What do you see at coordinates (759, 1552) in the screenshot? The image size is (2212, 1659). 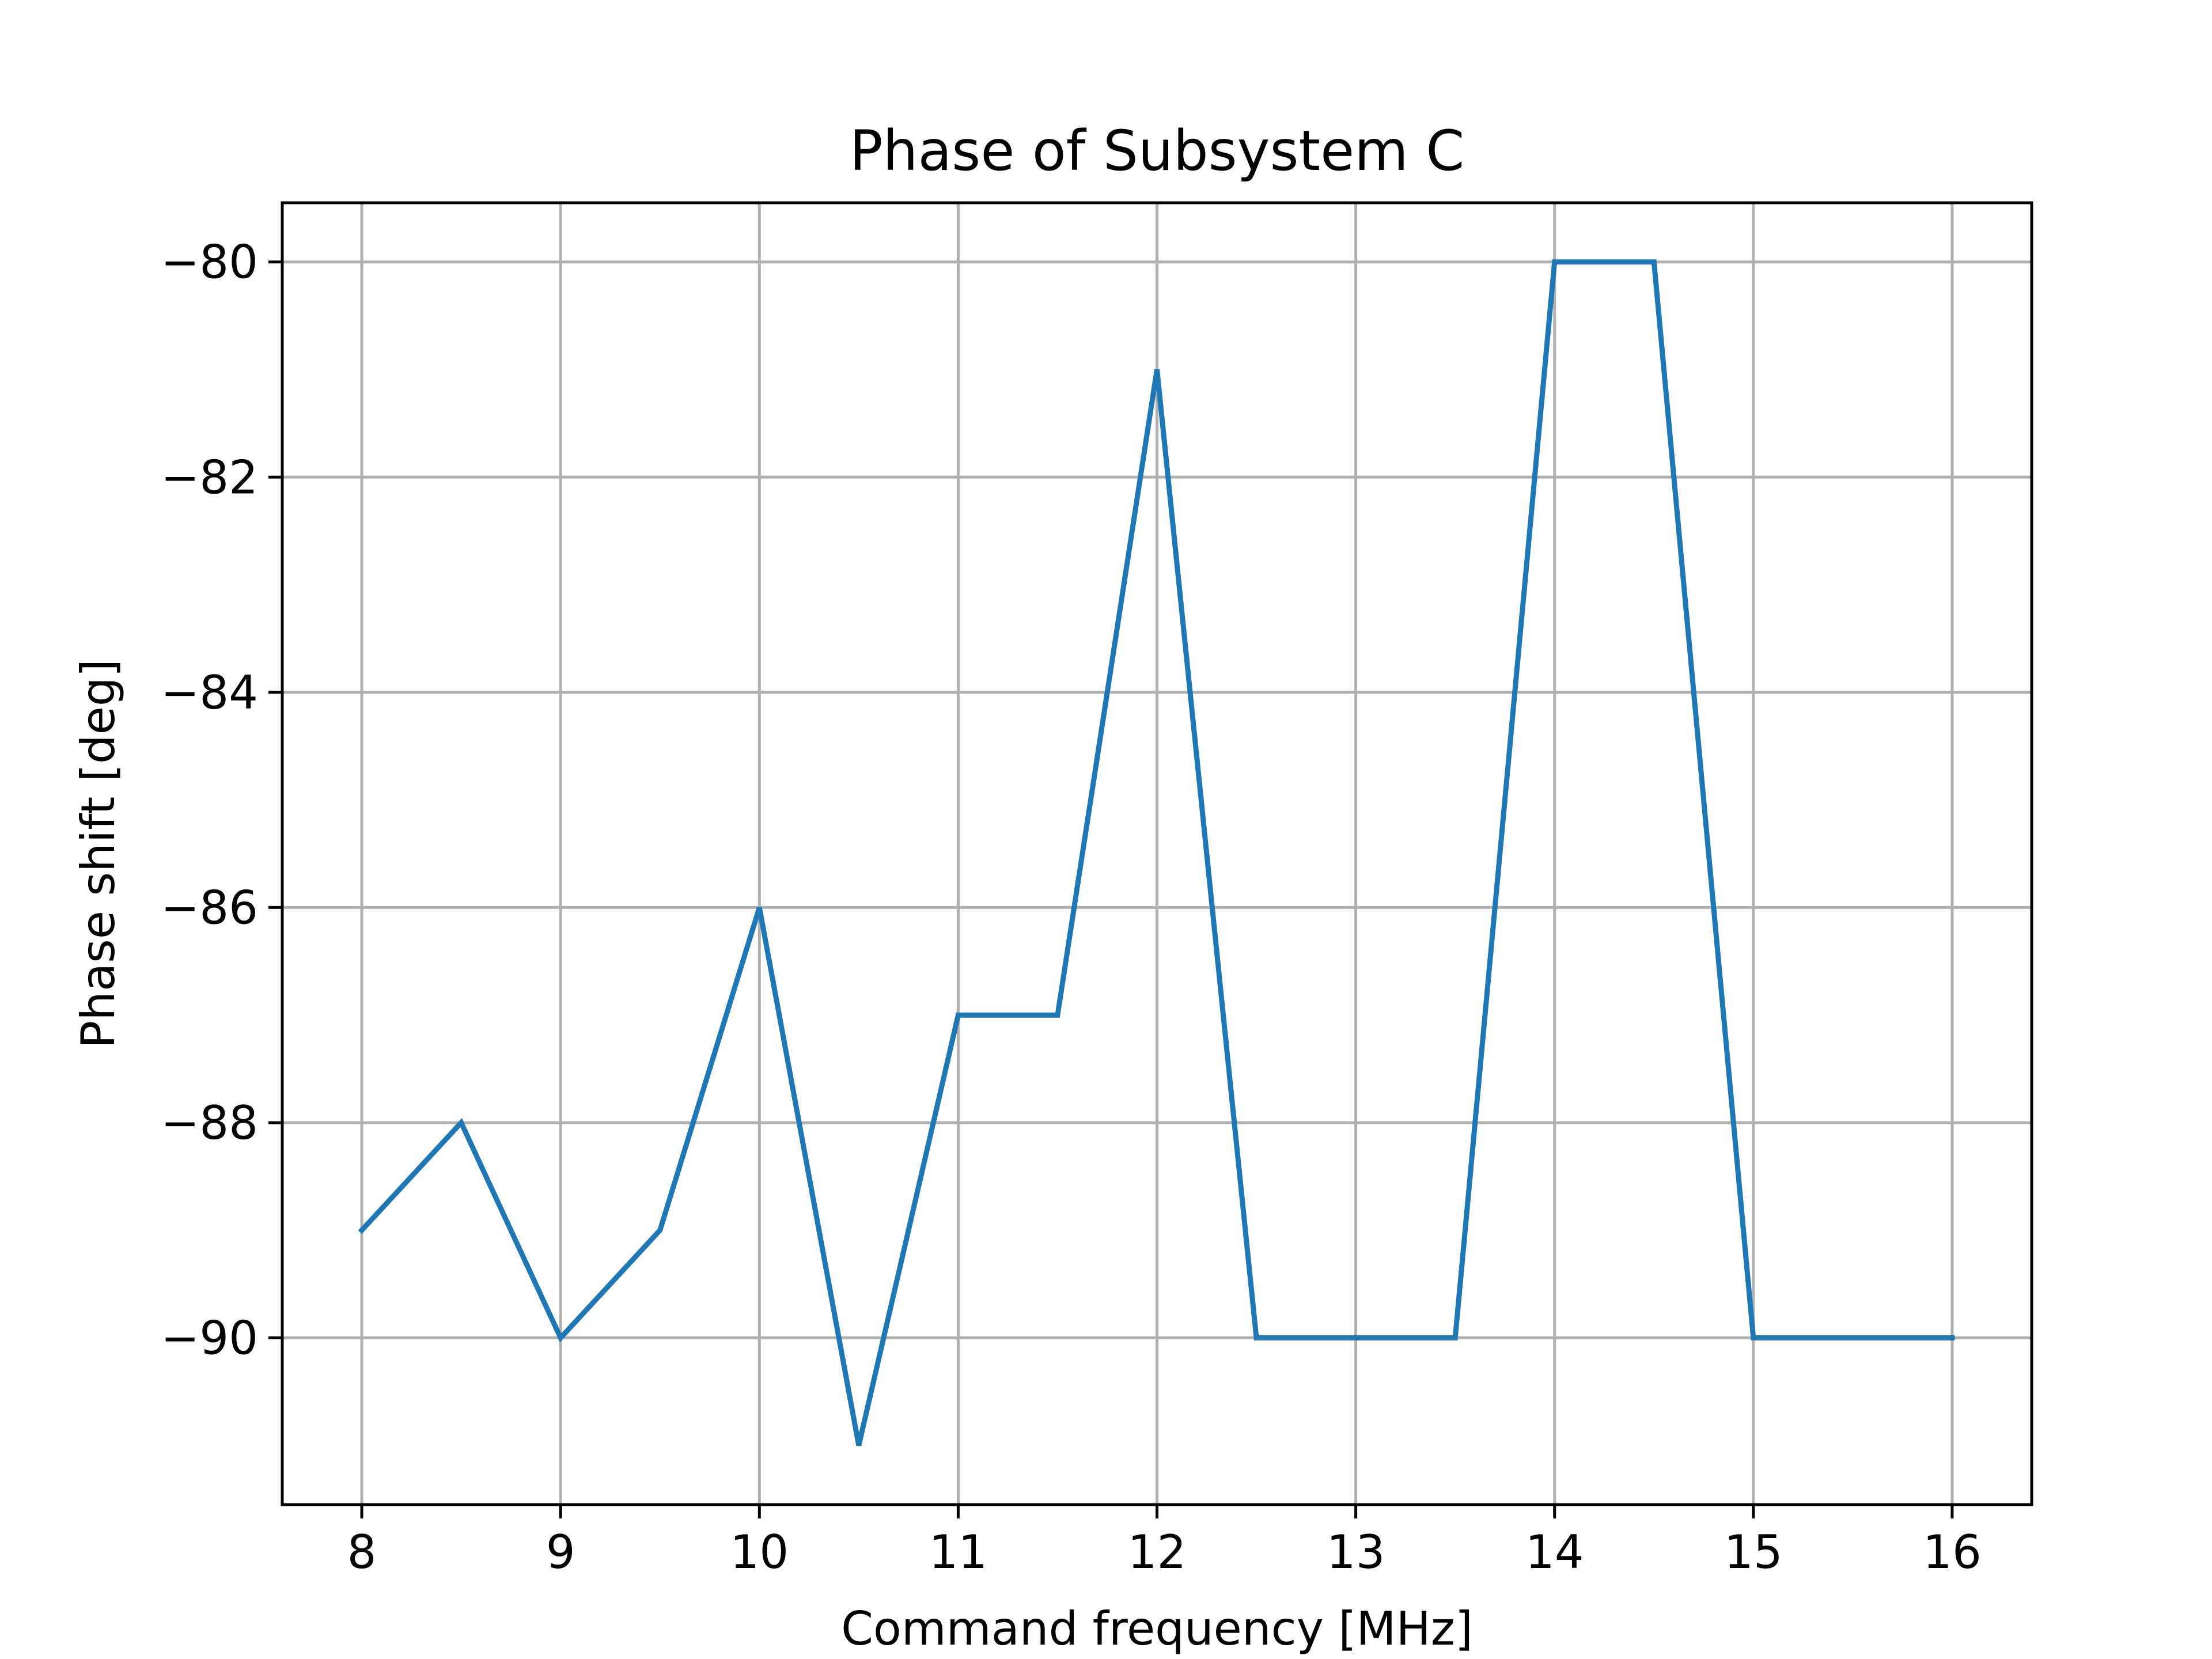 I see `x-tick-label: 10` at bounding box center [759, 1552].